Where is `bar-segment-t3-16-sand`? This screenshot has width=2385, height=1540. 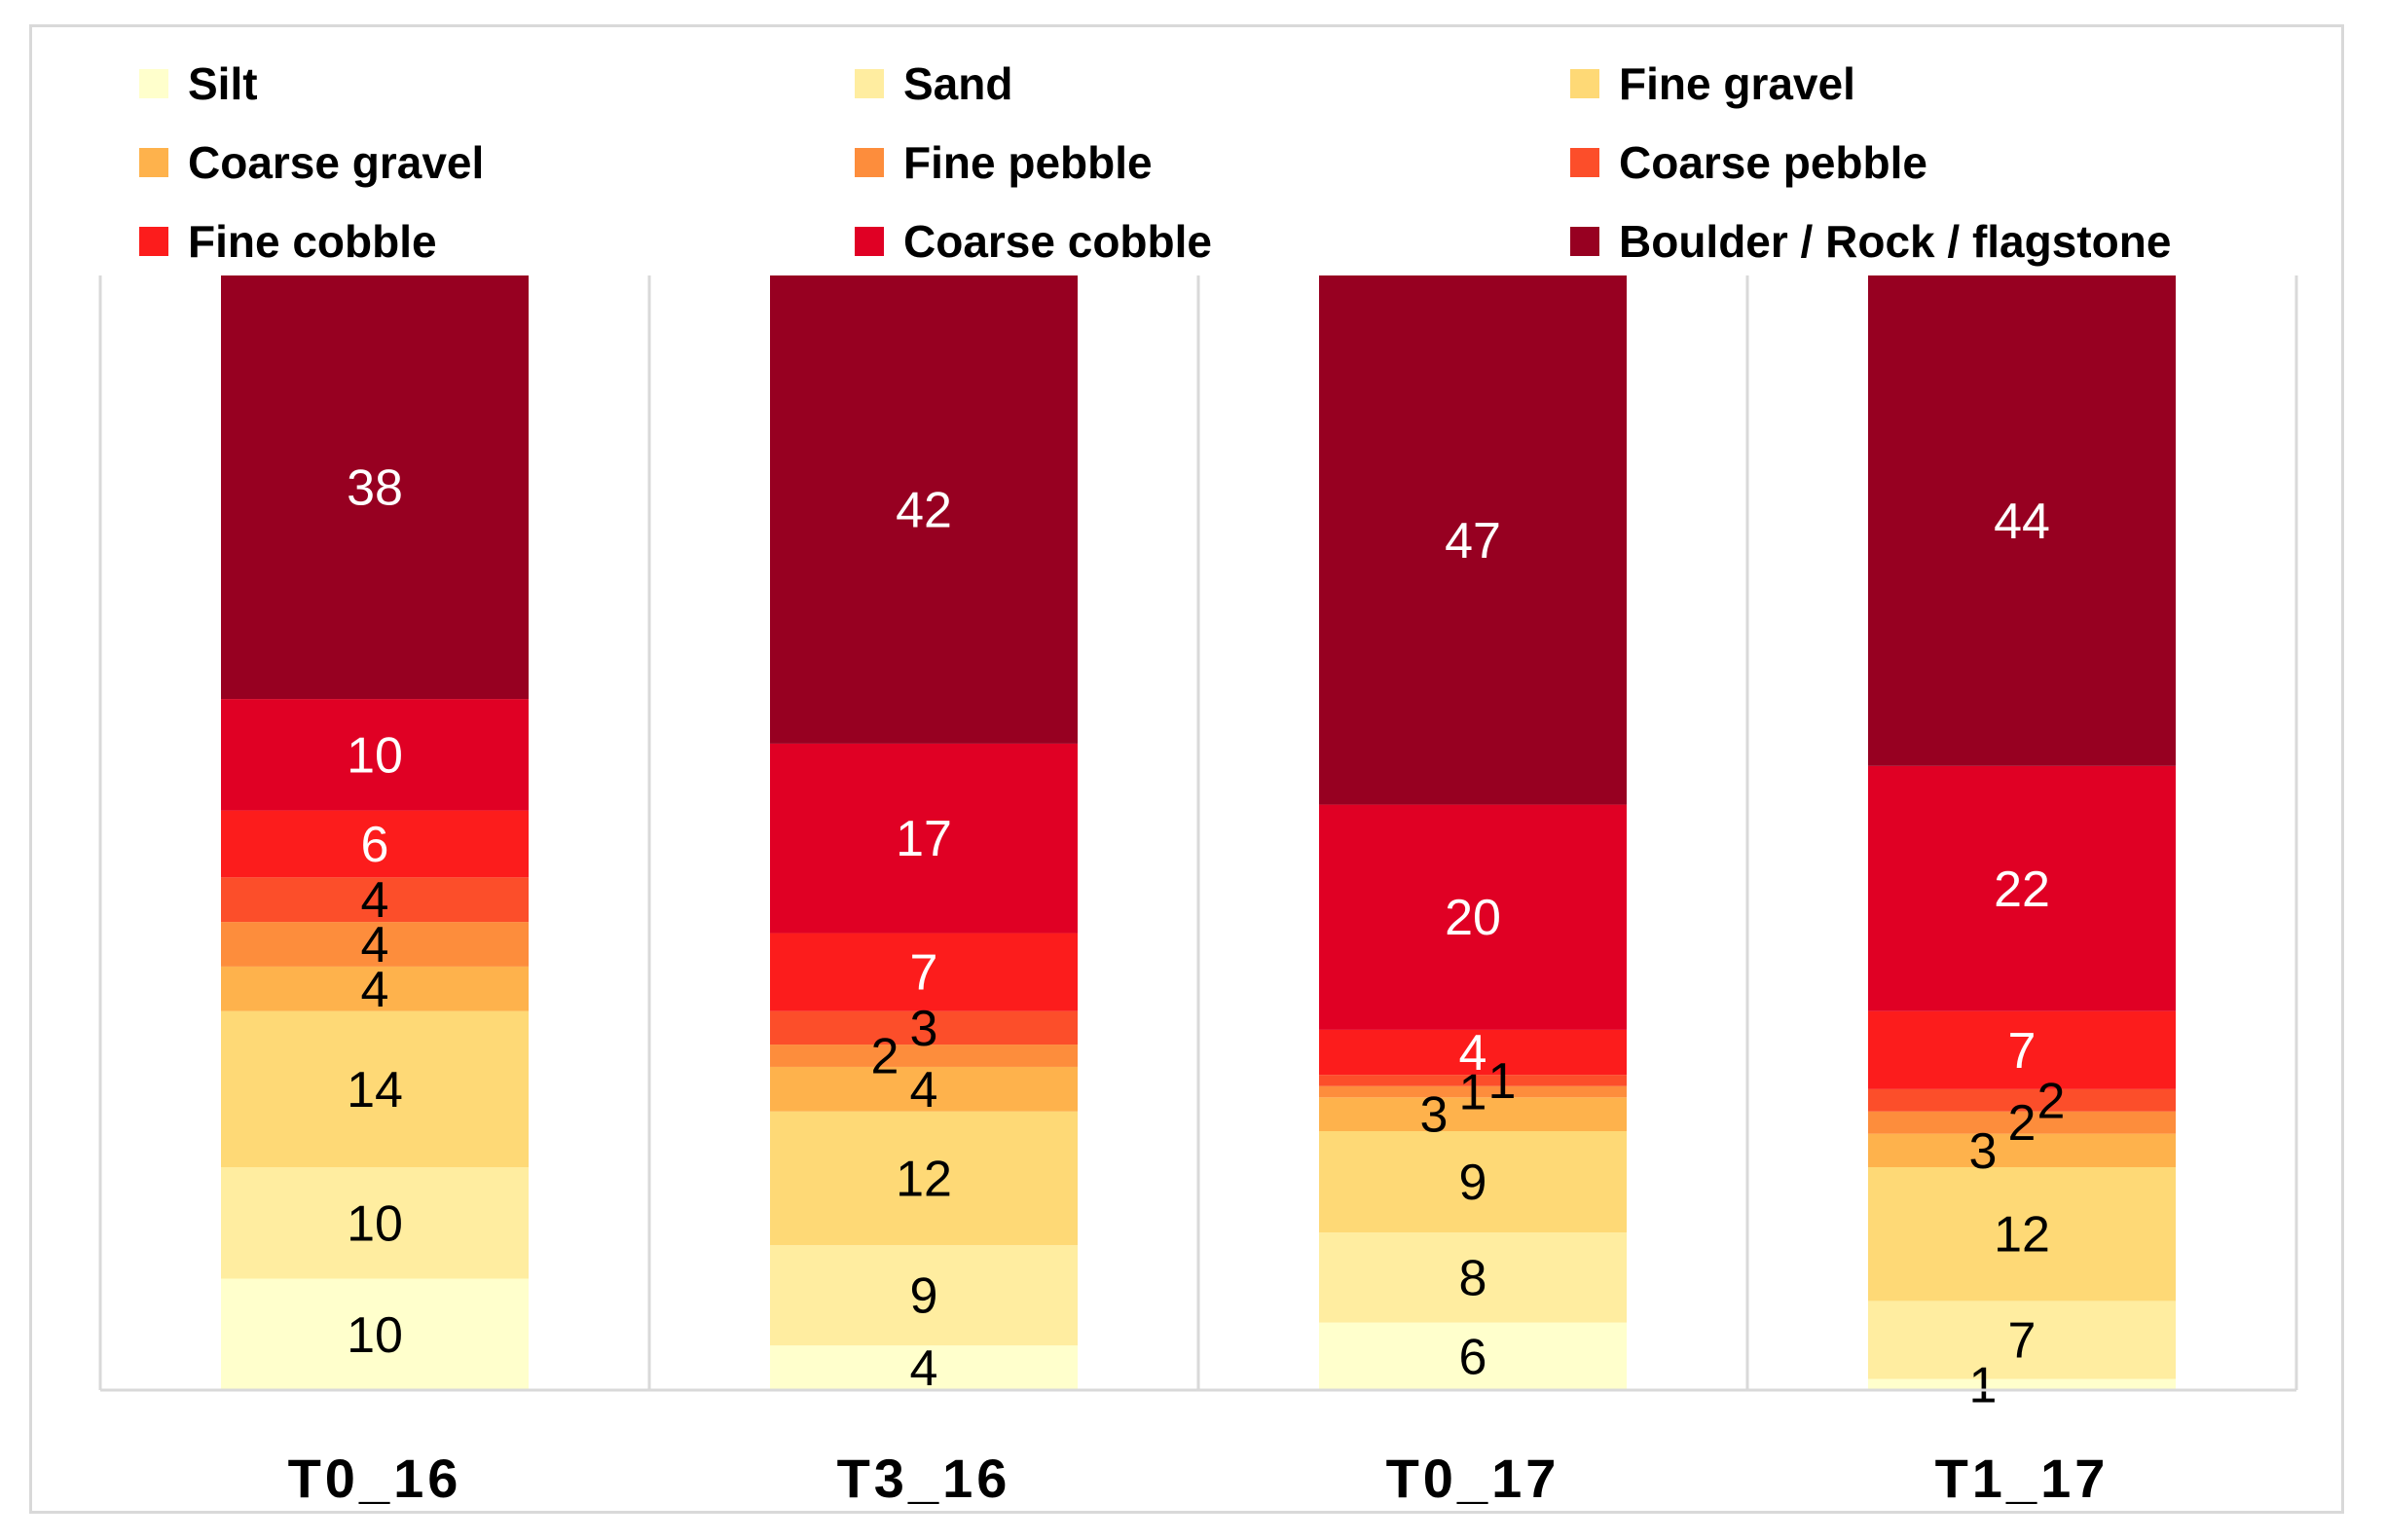
bar-segment-t3-16-sand is located at coordinates (924, 1295).